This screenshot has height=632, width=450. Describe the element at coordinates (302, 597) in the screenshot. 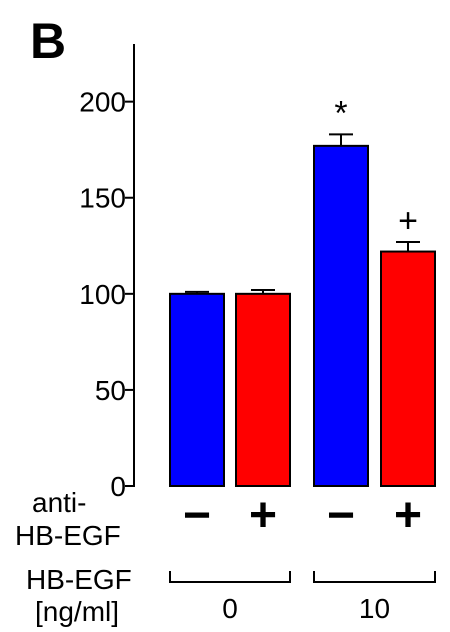

I see `hb-egf-groups: 0 10` at that location.